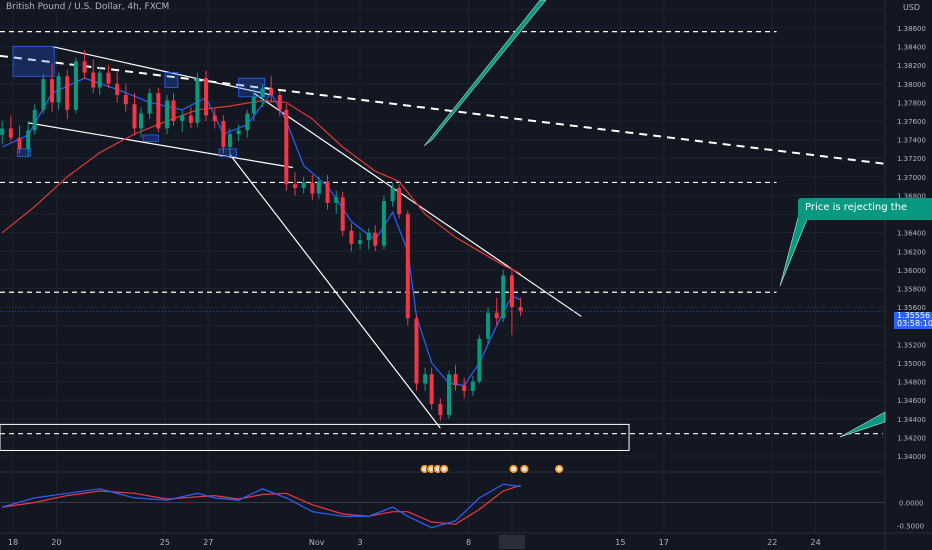 The width and height of the screenshot is (932, 550). What do you see at coordinates (914, 323) in the screenshot?
I see `candle-countdown: 03:58:10` at bounding box center [914, 323].